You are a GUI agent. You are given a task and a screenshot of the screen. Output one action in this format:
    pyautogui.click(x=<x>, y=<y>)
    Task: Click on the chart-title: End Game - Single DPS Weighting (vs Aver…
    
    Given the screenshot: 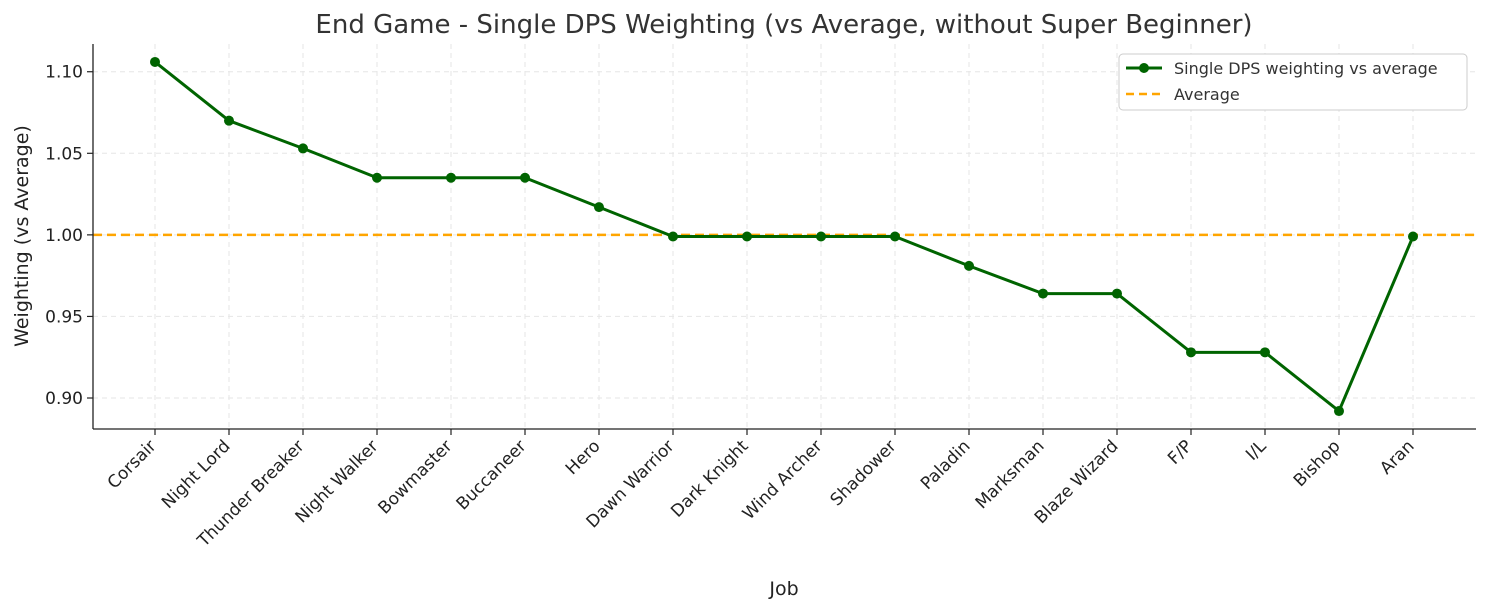 What is the action you would take?
    pyautogui.click(x=783, y=25)
    